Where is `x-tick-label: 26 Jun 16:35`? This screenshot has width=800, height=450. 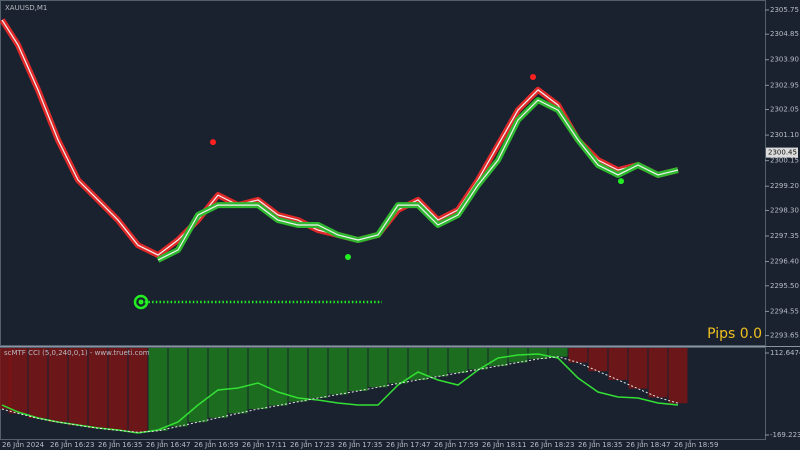
x-tick-label: 26 Jun 16:35 is located at coordinates (120, 445).